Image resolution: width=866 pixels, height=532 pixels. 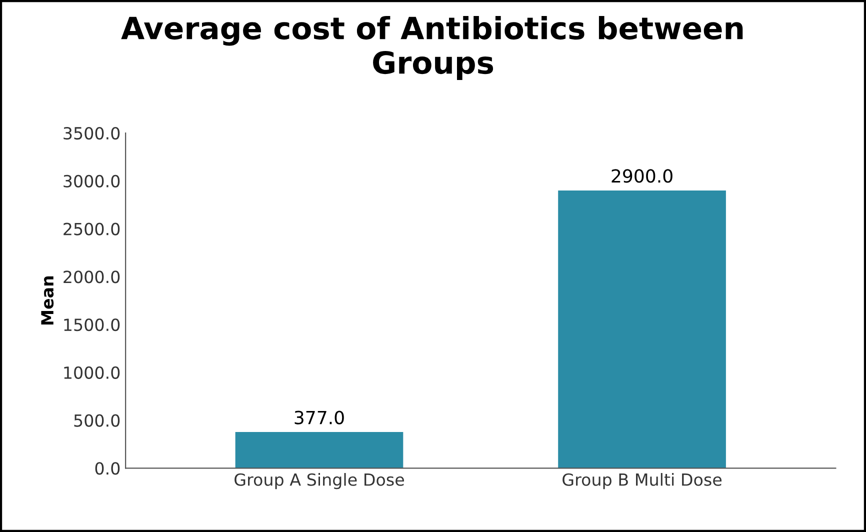 I want to click on chart-title: Average cost of Antibiotics between Groups, so click(x=432, y=48).